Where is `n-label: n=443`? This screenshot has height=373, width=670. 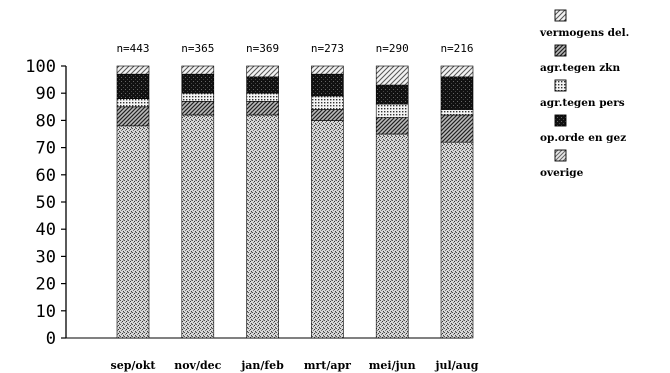 n-label: n=443 is located at coordinates (132, 48).